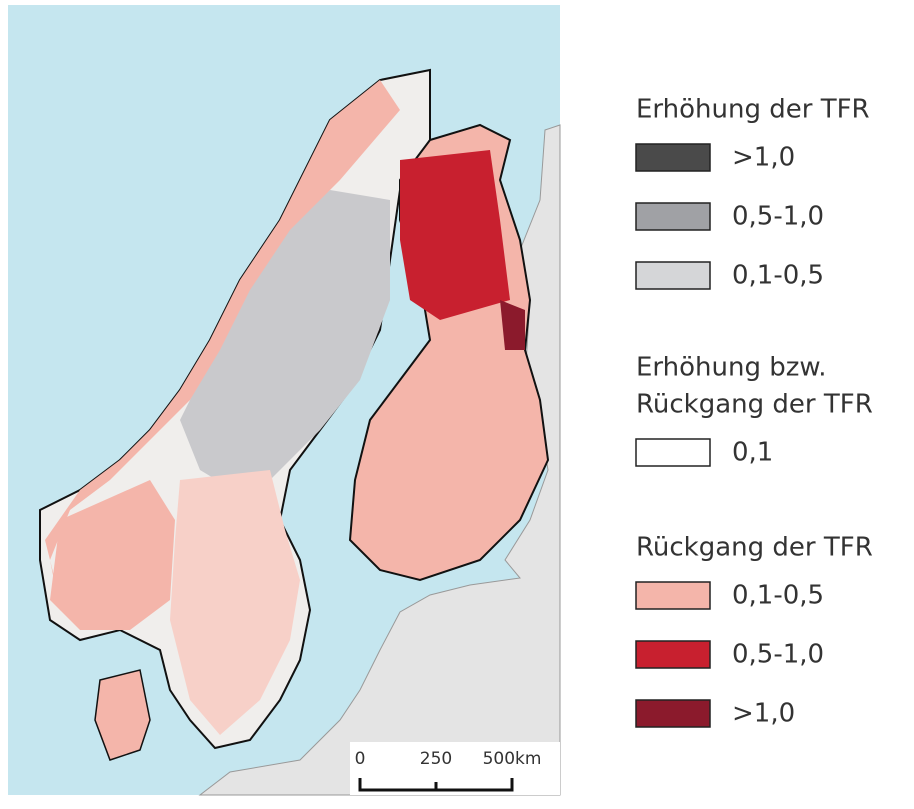  Describe the element at coordinates (235, 602) in the screenshot. I see `sweden-south` at that location.